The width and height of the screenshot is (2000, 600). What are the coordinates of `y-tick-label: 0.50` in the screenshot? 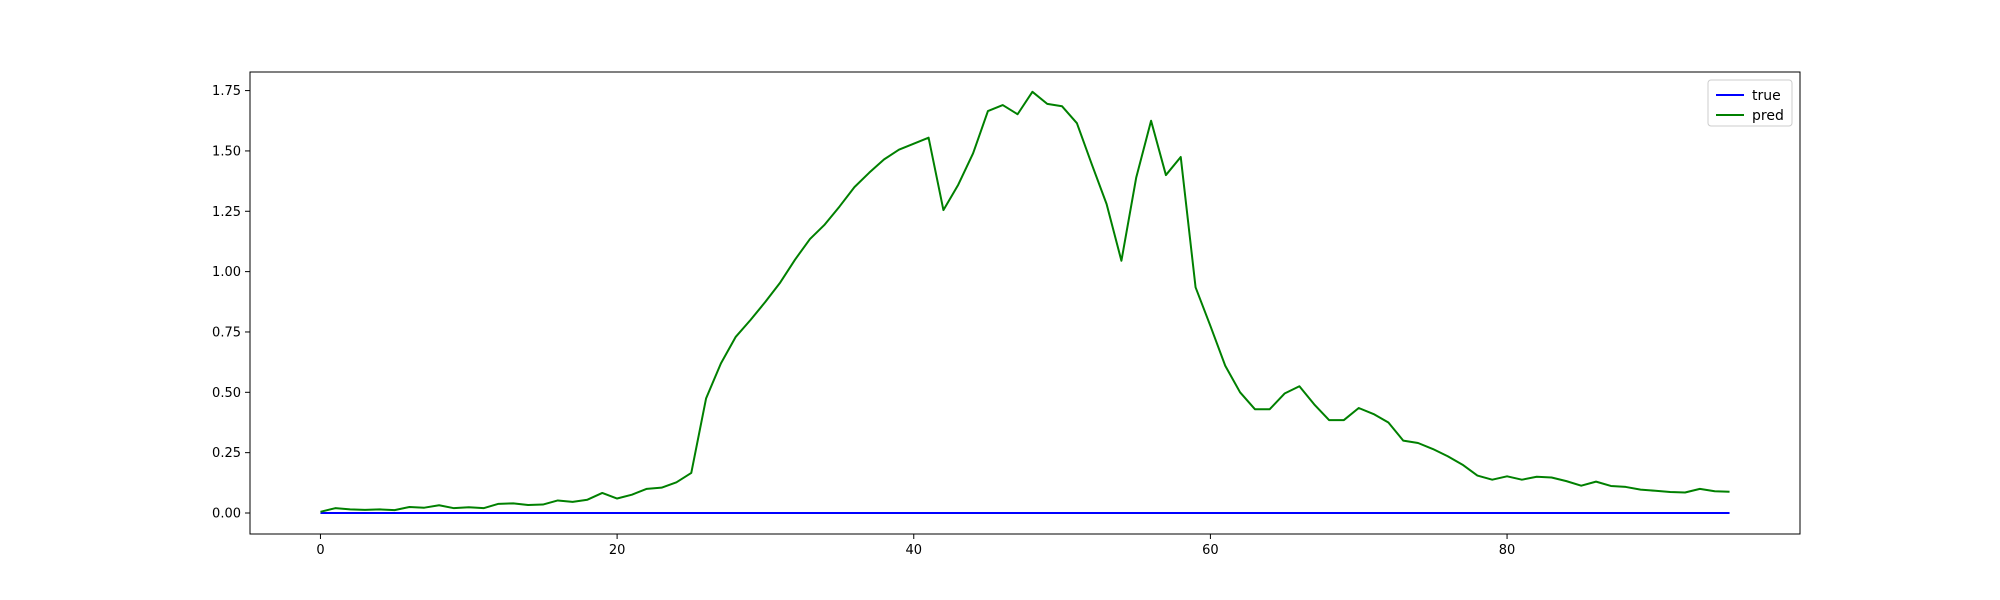 It's located at (226, 393).